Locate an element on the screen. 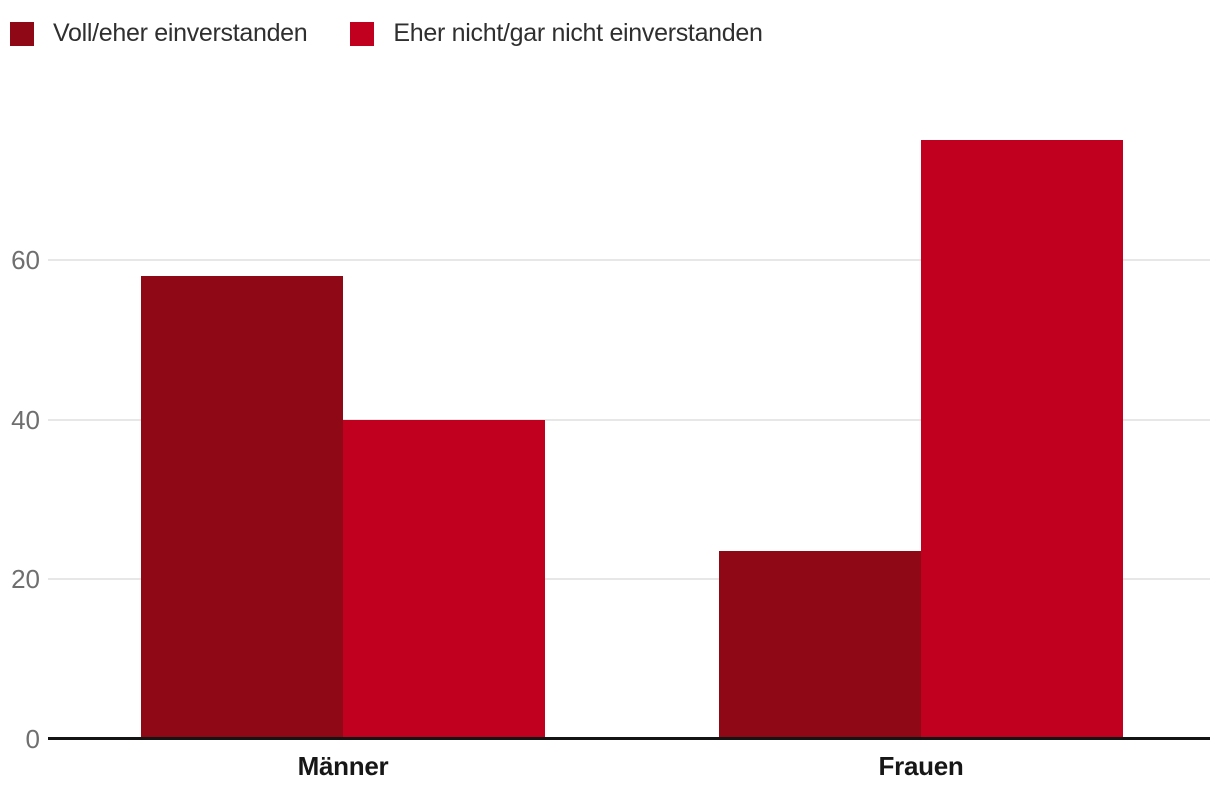  x-axis-category-label: Frauen is located at coordinates (921, 766).